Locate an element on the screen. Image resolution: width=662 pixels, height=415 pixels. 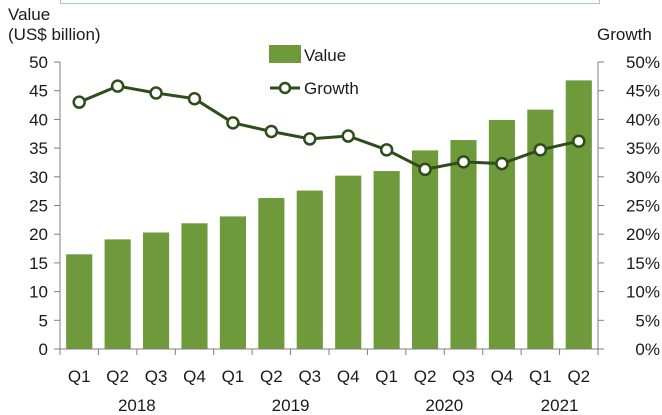
right-axis-title: Growth is located at coordinates (624, 34).